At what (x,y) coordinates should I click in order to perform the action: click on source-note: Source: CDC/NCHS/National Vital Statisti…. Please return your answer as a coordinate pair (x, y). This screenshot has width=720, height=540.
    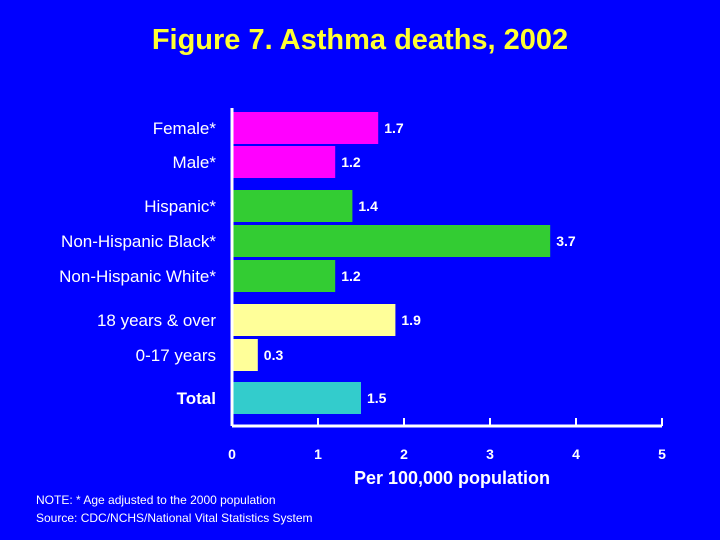
    Looking at the image, I should click on (174, 518).